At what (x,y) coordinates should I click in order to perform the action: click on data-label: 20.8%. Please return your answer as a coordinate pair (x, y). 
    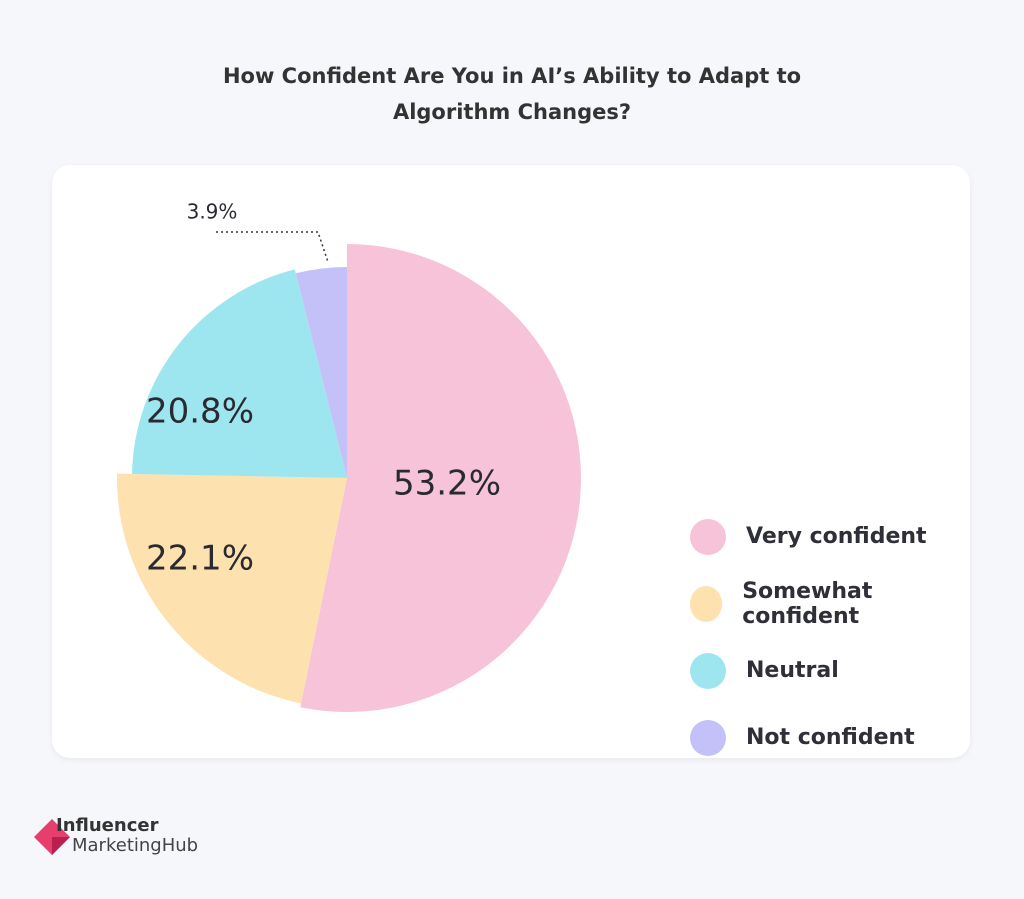
    Looking at the image, I should click on (200, 412).